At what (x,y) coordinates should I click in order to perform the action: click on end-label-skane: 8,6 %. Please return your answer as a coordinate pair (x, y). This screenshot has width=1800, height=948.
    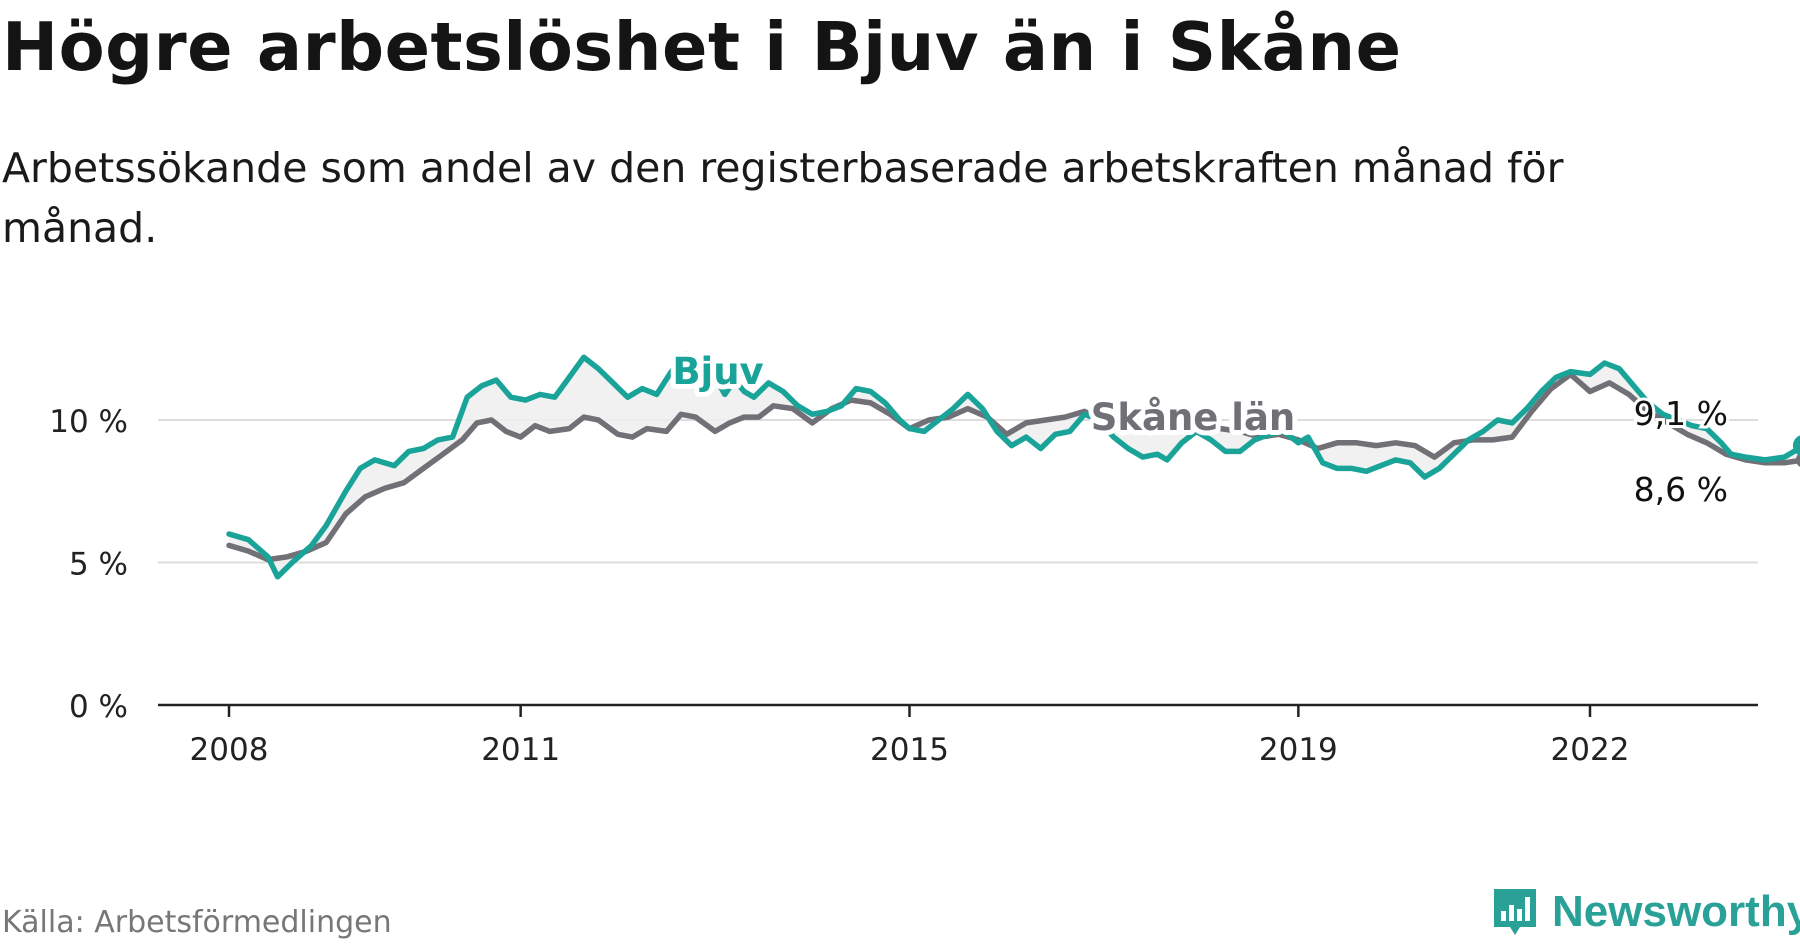
    Looking at the image, I should click on (1681, 489).